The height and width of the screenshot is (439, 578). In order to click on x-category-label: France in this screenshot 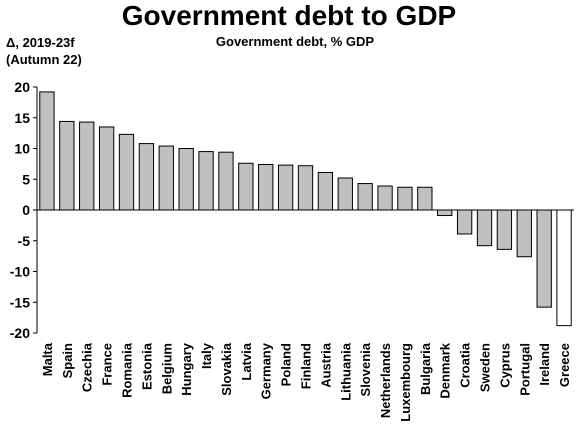, I will do `click(107, 364)`.